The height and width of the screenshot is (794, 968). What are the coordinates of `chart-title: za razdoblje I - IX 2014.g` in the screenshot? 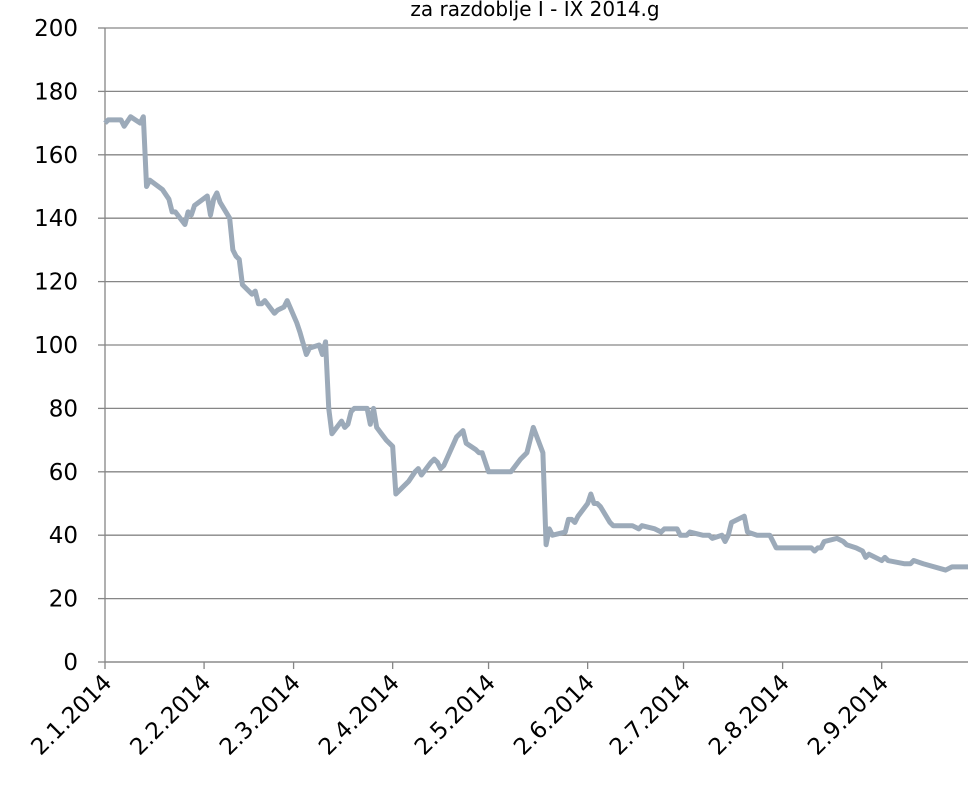 It's located at (534, 10).